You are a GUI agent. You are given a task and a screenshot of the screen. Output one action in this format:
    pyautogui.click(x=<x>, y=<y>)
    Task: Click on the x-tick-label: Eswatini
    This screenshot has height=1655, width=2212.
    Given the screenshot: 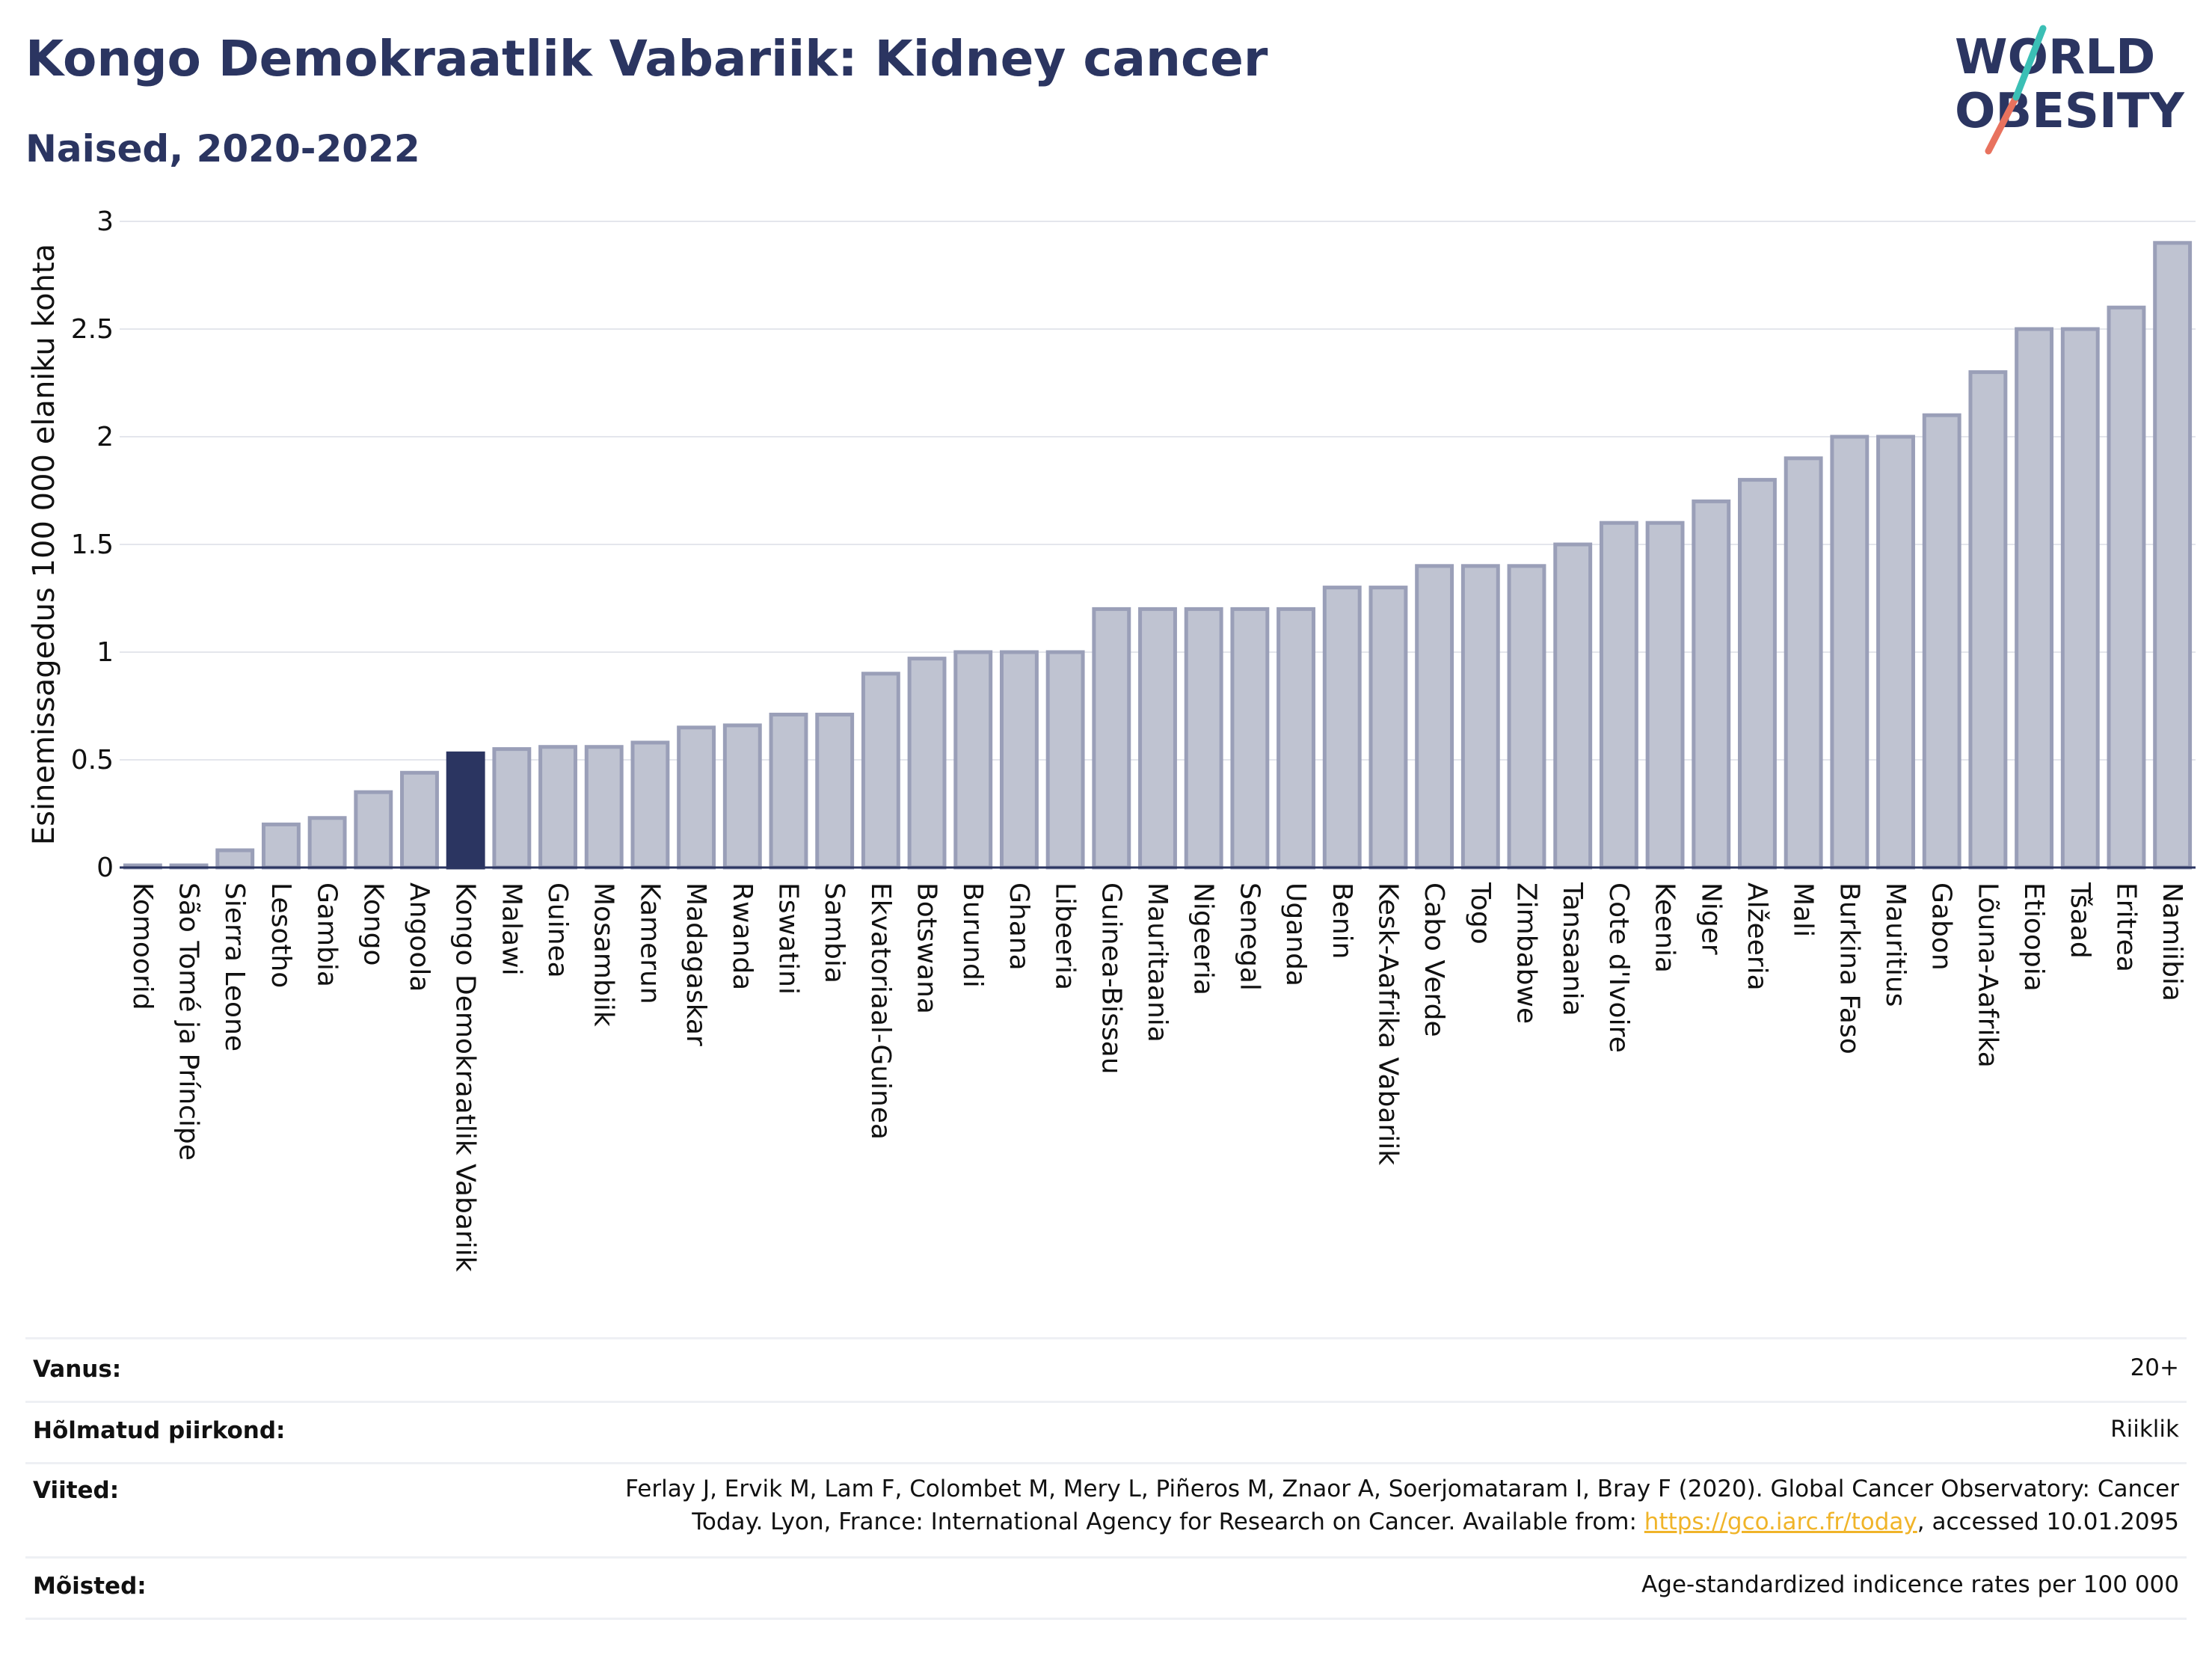 What is the action you would take?
    pyautogui.click(x=787, y=938)
    